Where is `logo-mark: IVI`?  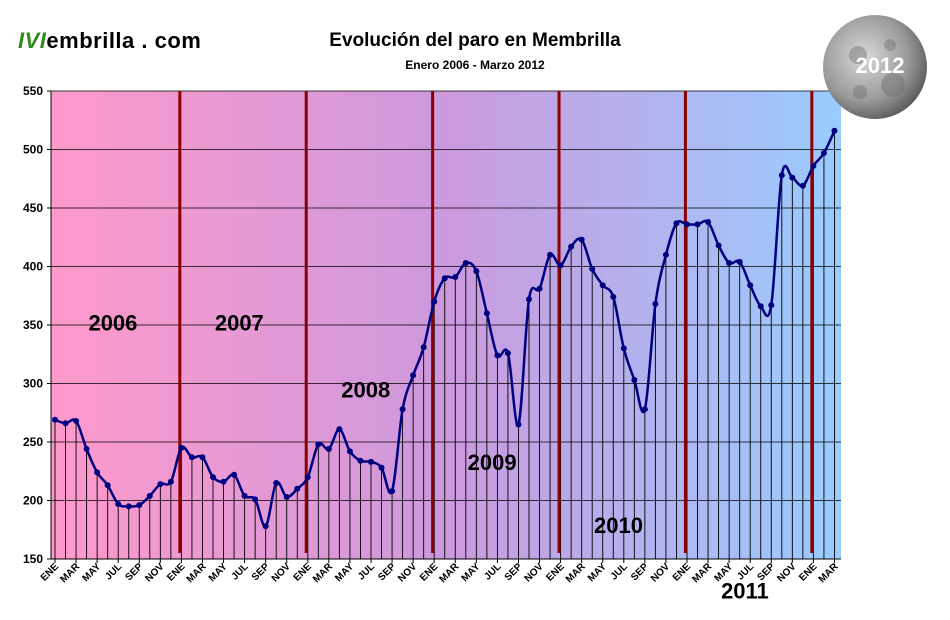
logo-mark: IVI is located at coordinates (32, 40).